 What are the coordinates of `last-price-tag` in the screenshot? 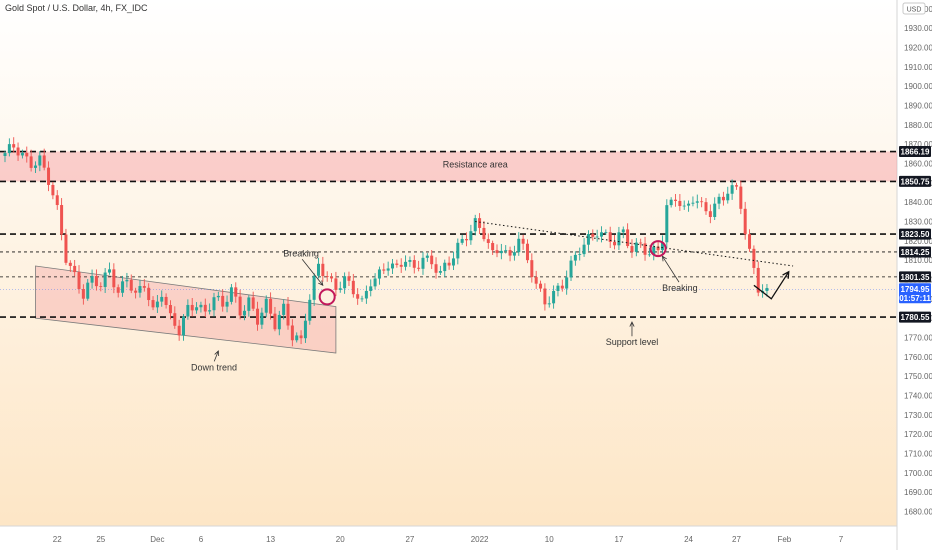 It's located at (915, 293).